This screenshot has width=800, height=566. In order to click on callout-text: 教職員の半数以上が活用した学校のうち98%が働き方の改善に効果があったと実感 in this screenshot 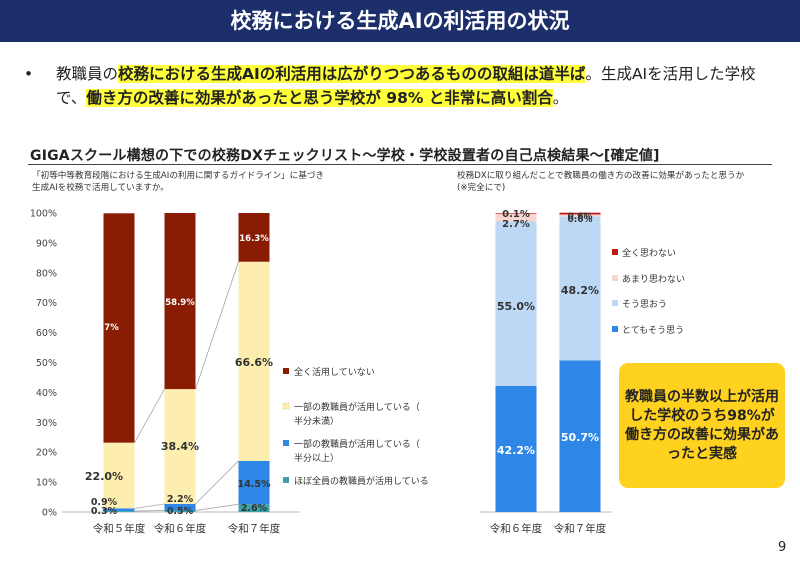, I will do `click(702, 425)`.